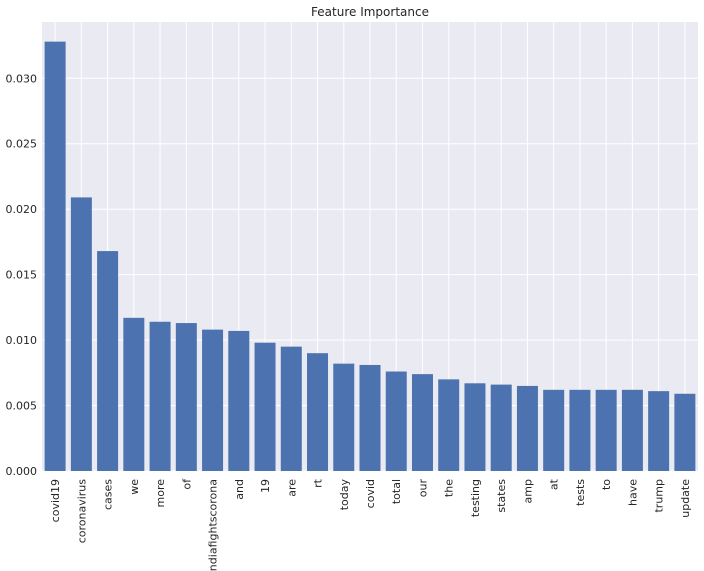 This screenshot has width=704, height=571. I want to click on x-tick-label-tests: tests, so click(580, 492).